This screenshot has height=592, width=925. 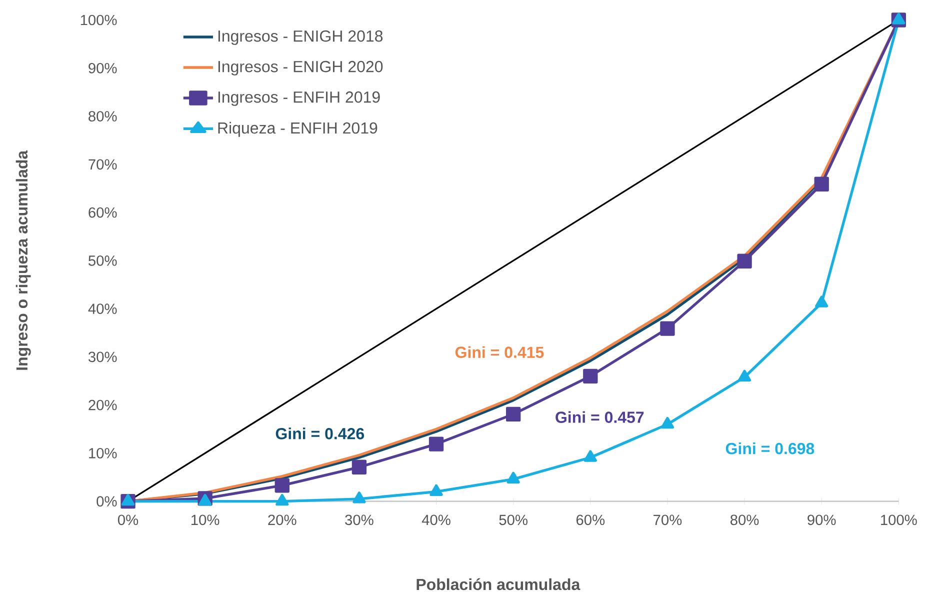 What do you see at coordinates (668, 520) in the screenshot?
I see `x-tick-label: 70%` at bounding box center [668, 520].